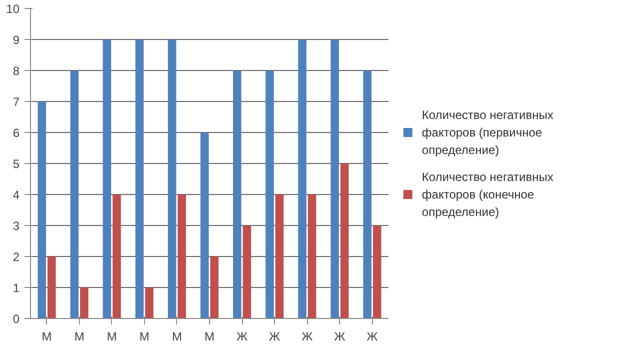 The image size is (634, 346). I want to click on legend-label: Количество негативных факторов (конечное определение), so click(488, 194).